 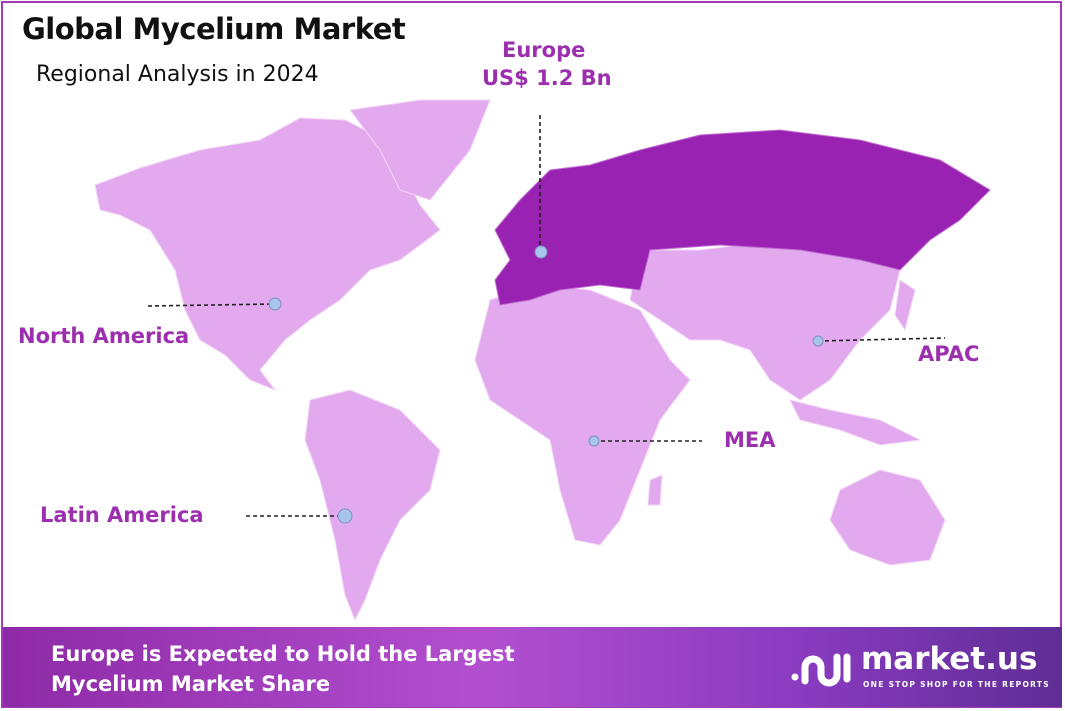 What do you see at coordinates (283, 654) in the screenshot?
I see `footer-line-1: Europe is Expected to Hold the Largest` at bounding box center [283, 654].